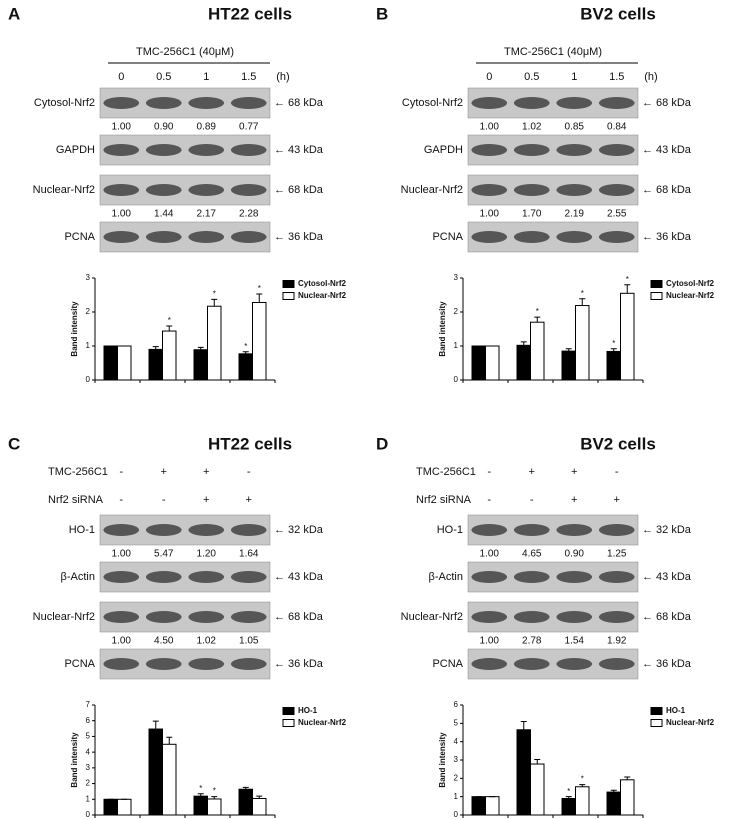  I want to click on lane-label: 0.5, so click(531, 77).